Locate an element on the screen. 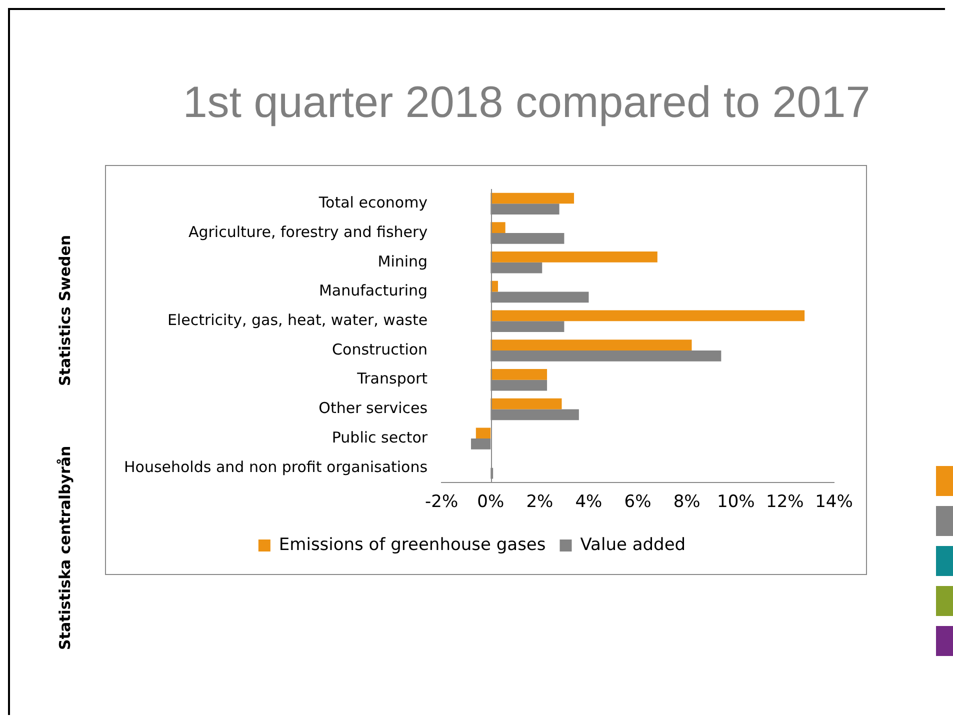 Image resolution: width=953 pixels, height=723 pixels. y-tick-label: Public sector is located at coordinates (380, 437).